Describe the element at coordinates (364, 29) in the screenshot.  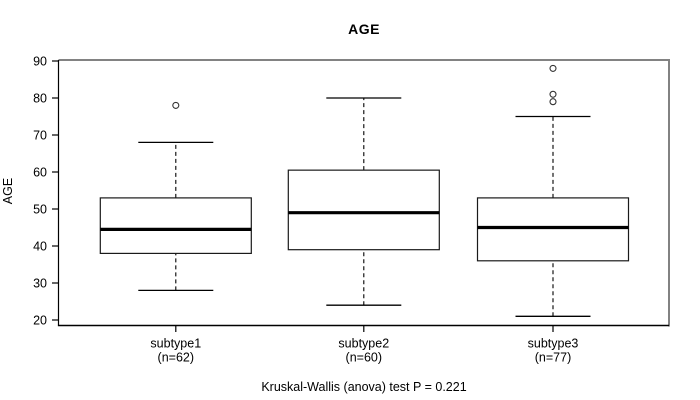
I see `chart-title: AGE` at that location.